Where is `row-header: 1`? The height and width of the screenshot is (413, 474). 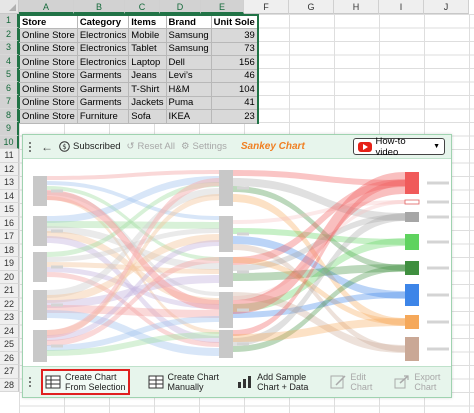 row-header: 1 is located at coordinates (9, 21).